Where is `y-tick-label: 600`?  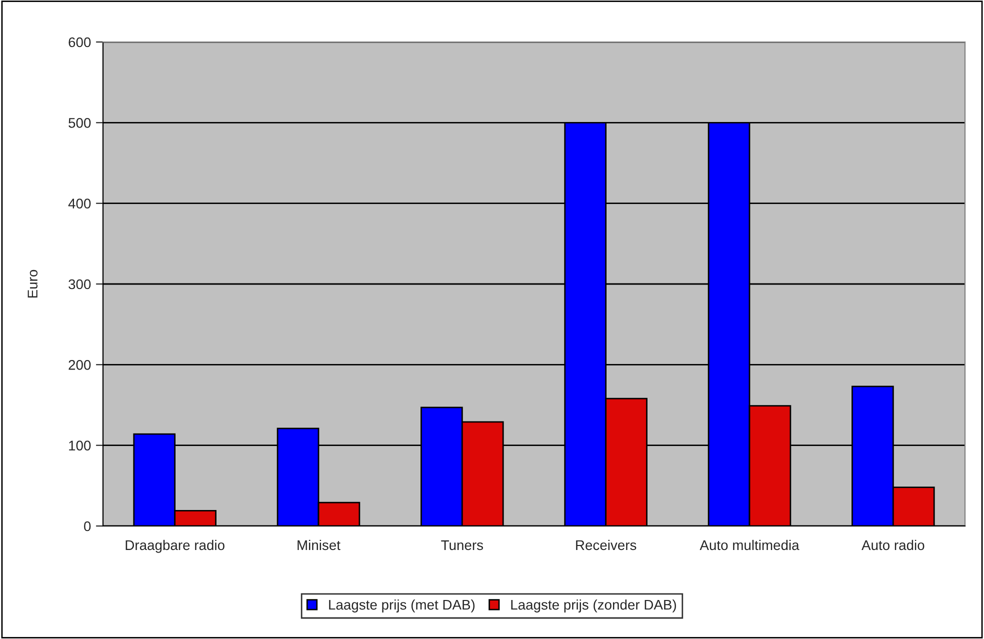 y-tick-label: 600 is located at coordinates (79, 42).